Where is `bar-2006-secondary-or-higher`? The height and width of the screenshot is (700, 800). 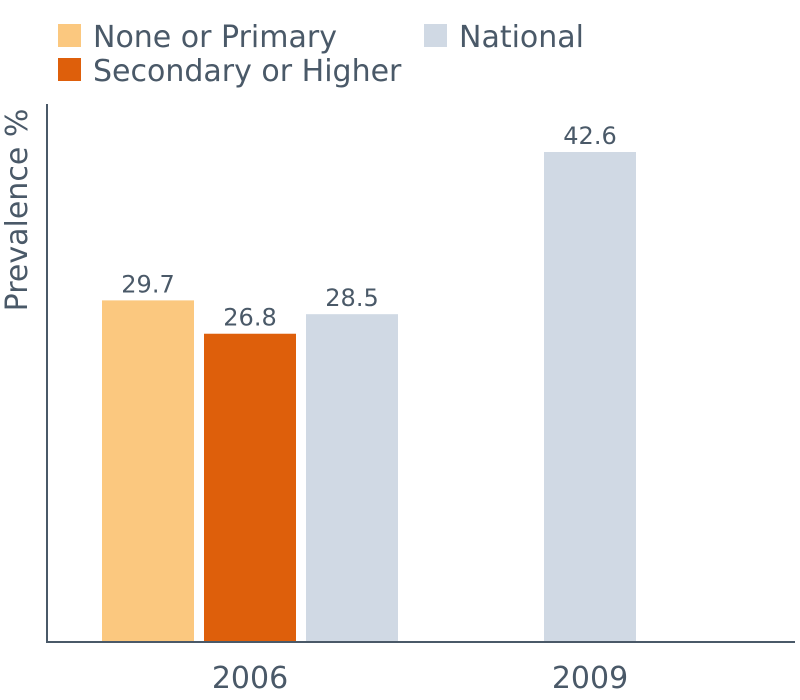 bar-2006-secondary-or-higher is located at coordinates (250, 487).